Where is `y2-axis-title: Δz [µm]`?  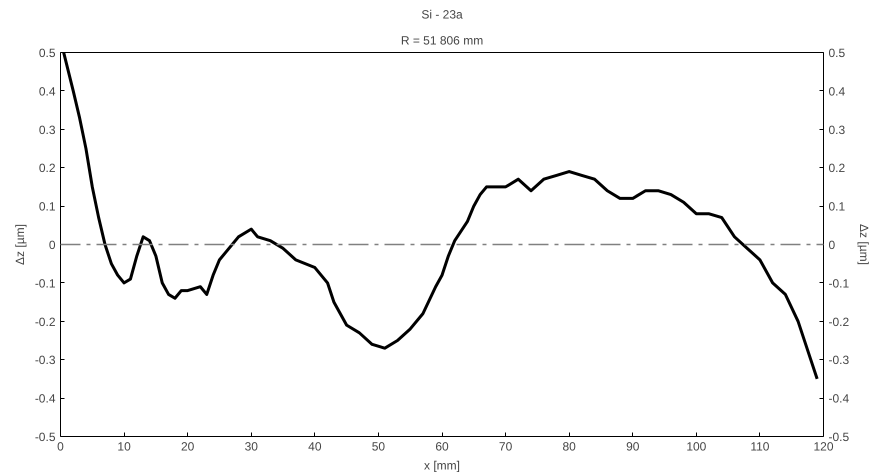
y2-axis-title: Δz [µm] is located at coordinates (864, 244).